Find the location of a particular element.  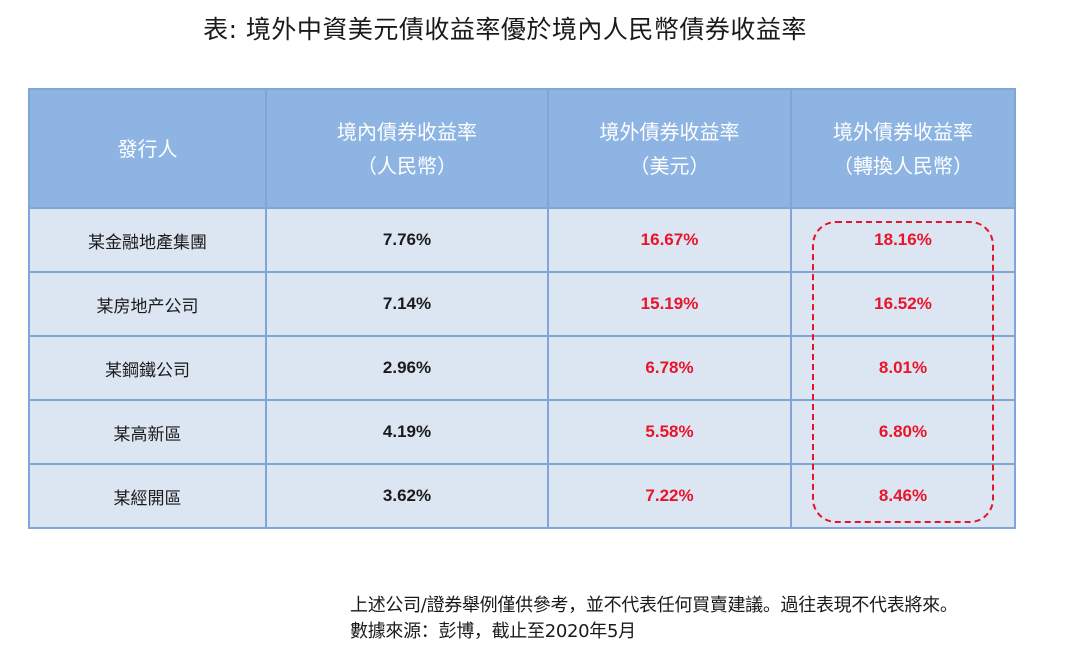

highlight-dashed-box is located at coordinates (903, 372).